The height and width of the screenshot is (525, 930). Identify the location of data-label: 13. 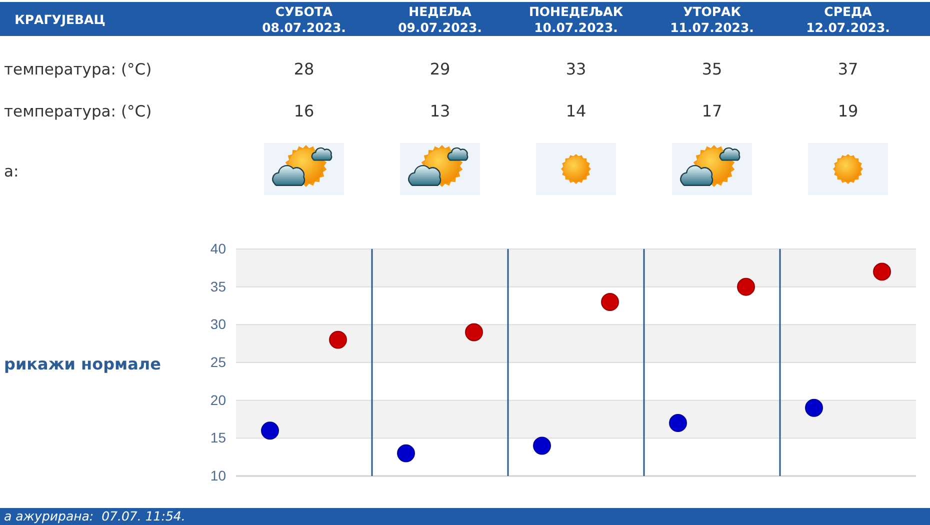
(440, 111).